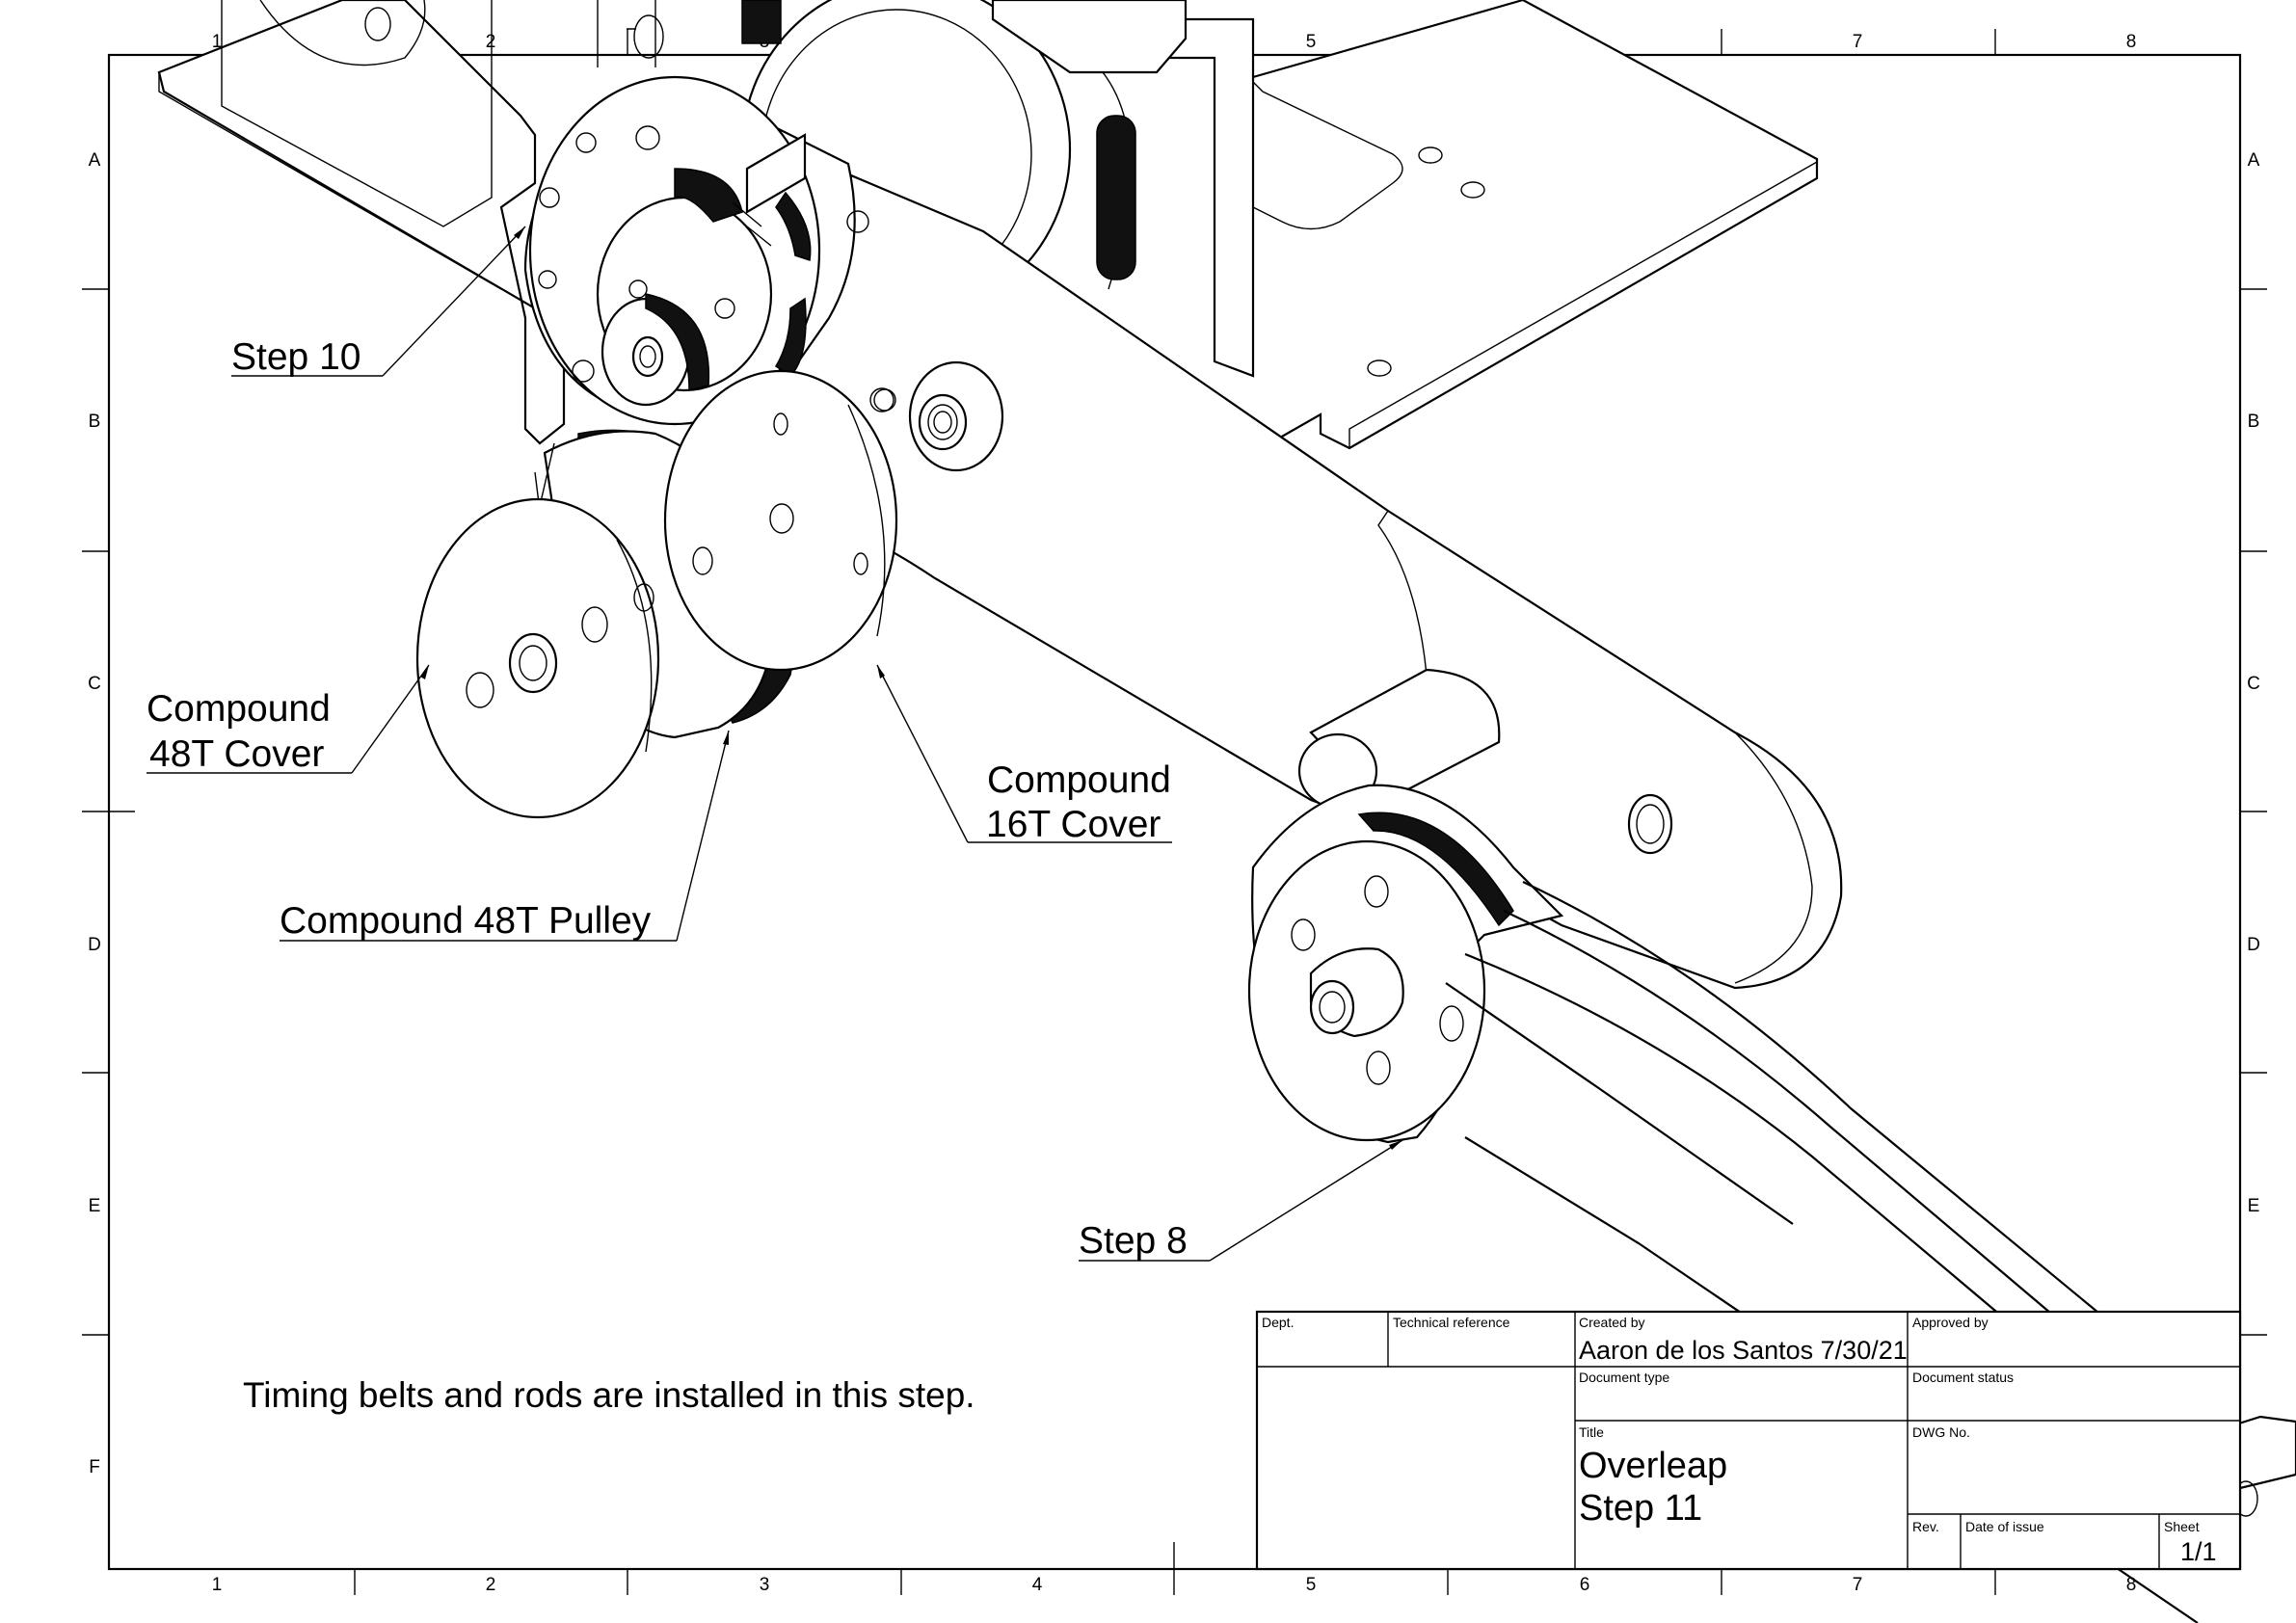  I want to click on callout-pulley48-label: Compound 48T Pulley, so click(466, 921).